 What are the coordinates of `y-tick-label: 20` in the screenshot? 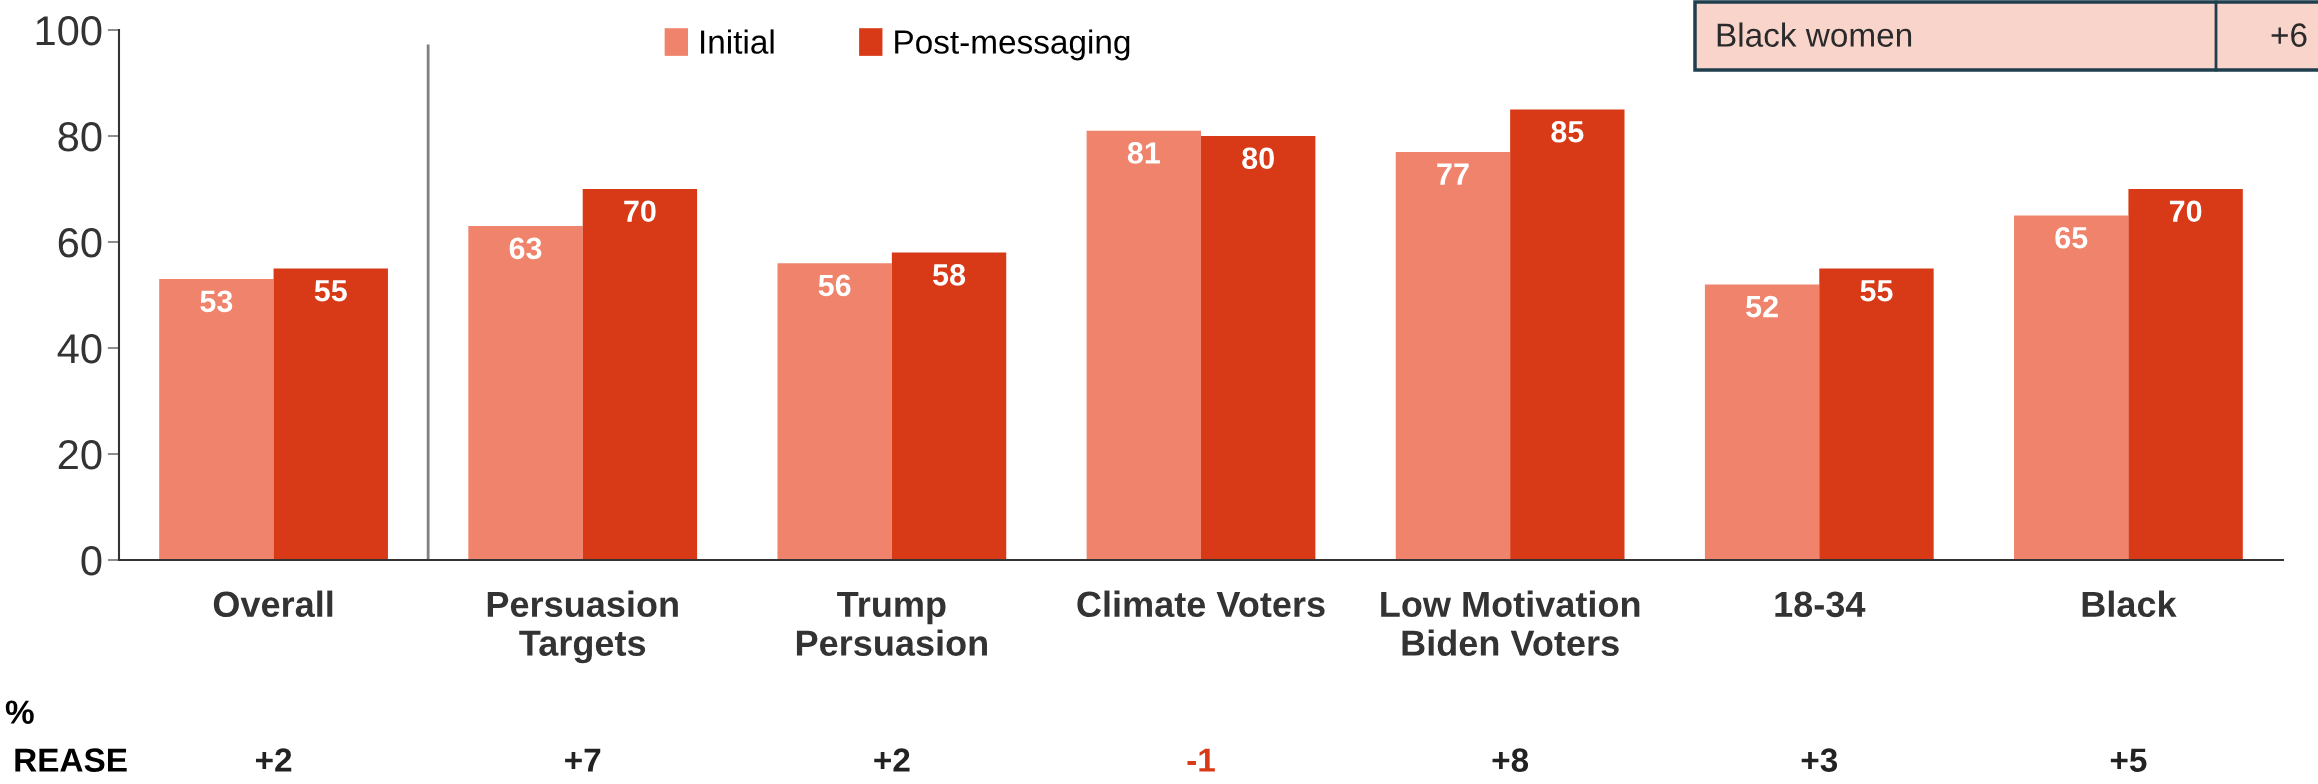 It's located at (80, 455).